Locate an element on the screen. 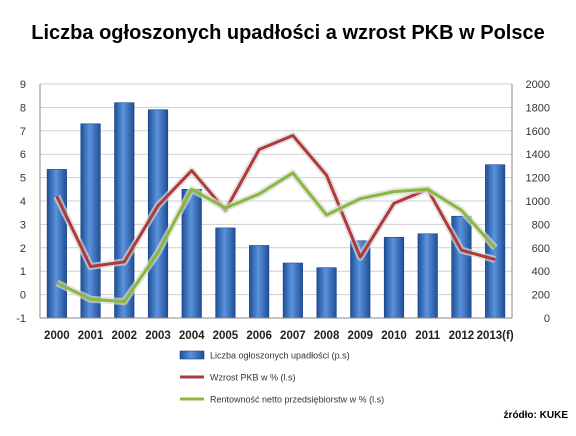 The image size is (576, 436). source-note: źródło: KUKE is located at coordinates (536, 415).